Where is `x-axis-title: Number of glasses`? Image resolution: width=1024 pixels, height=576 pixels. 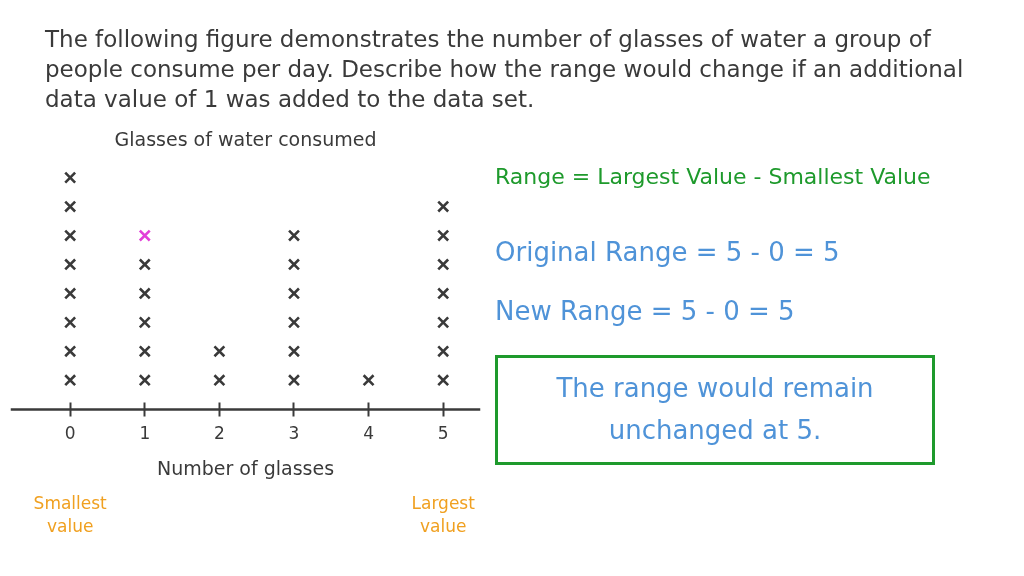
x-axis-title: Number of glasses is located at coordinates (245, 467).